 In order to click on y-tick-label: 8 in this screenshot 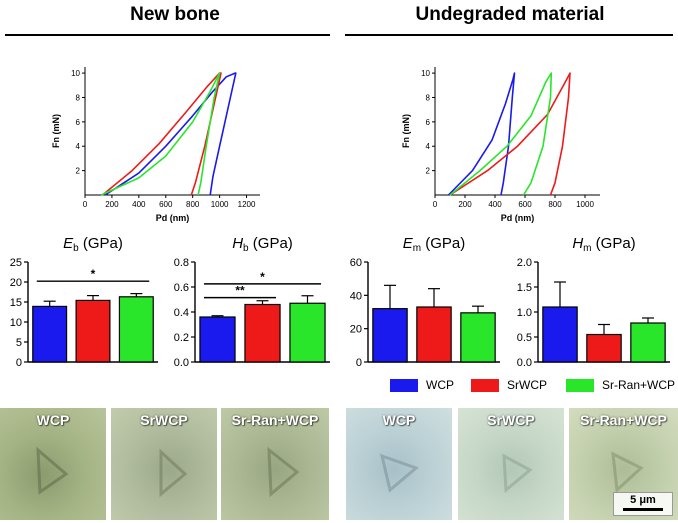, I will do `click(78, 97)`.